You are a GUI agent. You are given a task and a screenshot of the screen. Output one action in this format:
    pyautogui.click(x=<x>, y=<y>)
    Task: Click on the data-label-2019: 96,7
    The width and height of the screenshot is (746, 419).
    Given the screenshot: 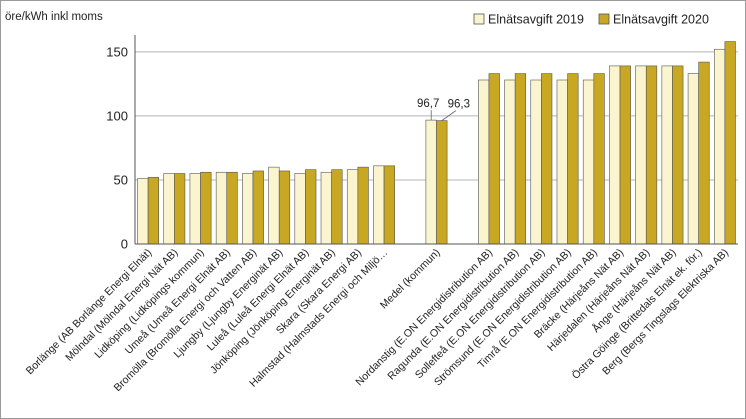 What is the action you would take?
    pyautogui.click(x=428, y=104)
    